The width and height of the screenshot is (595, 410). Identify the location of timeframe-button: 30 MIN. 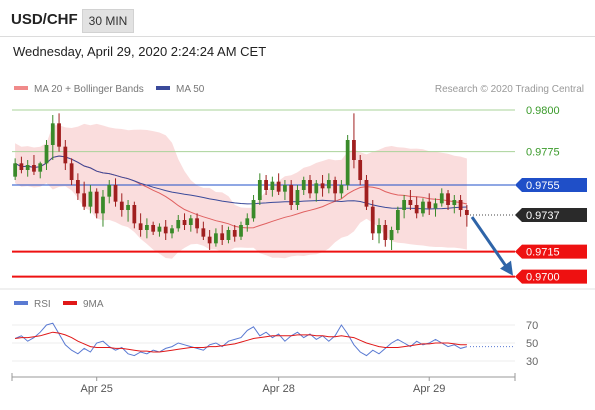
(108, 21).